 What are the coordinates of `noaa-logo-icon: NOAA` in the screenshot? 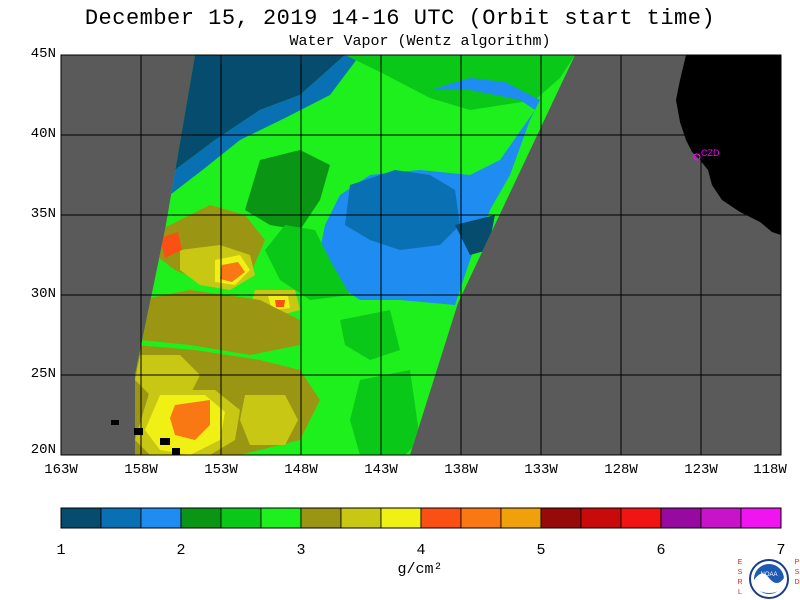 It's located at (769, 579).